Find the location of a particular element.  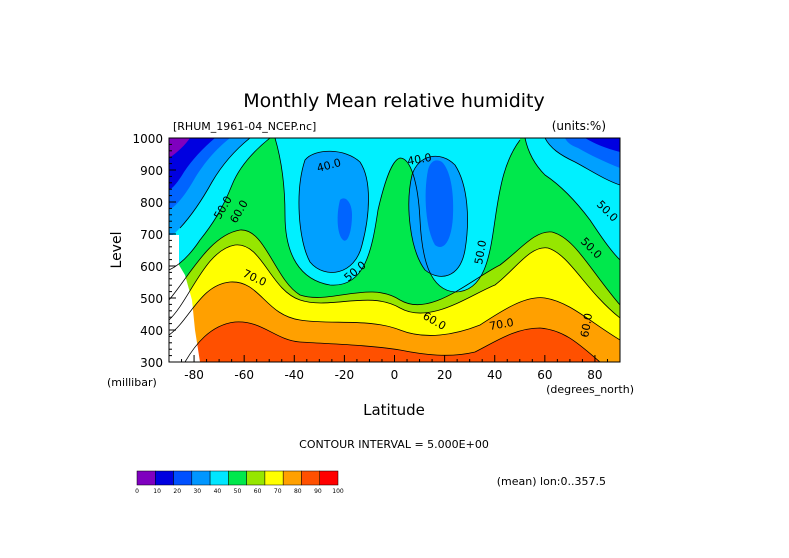

x-axis-label: Latitude is located at coordinates (394, 410).